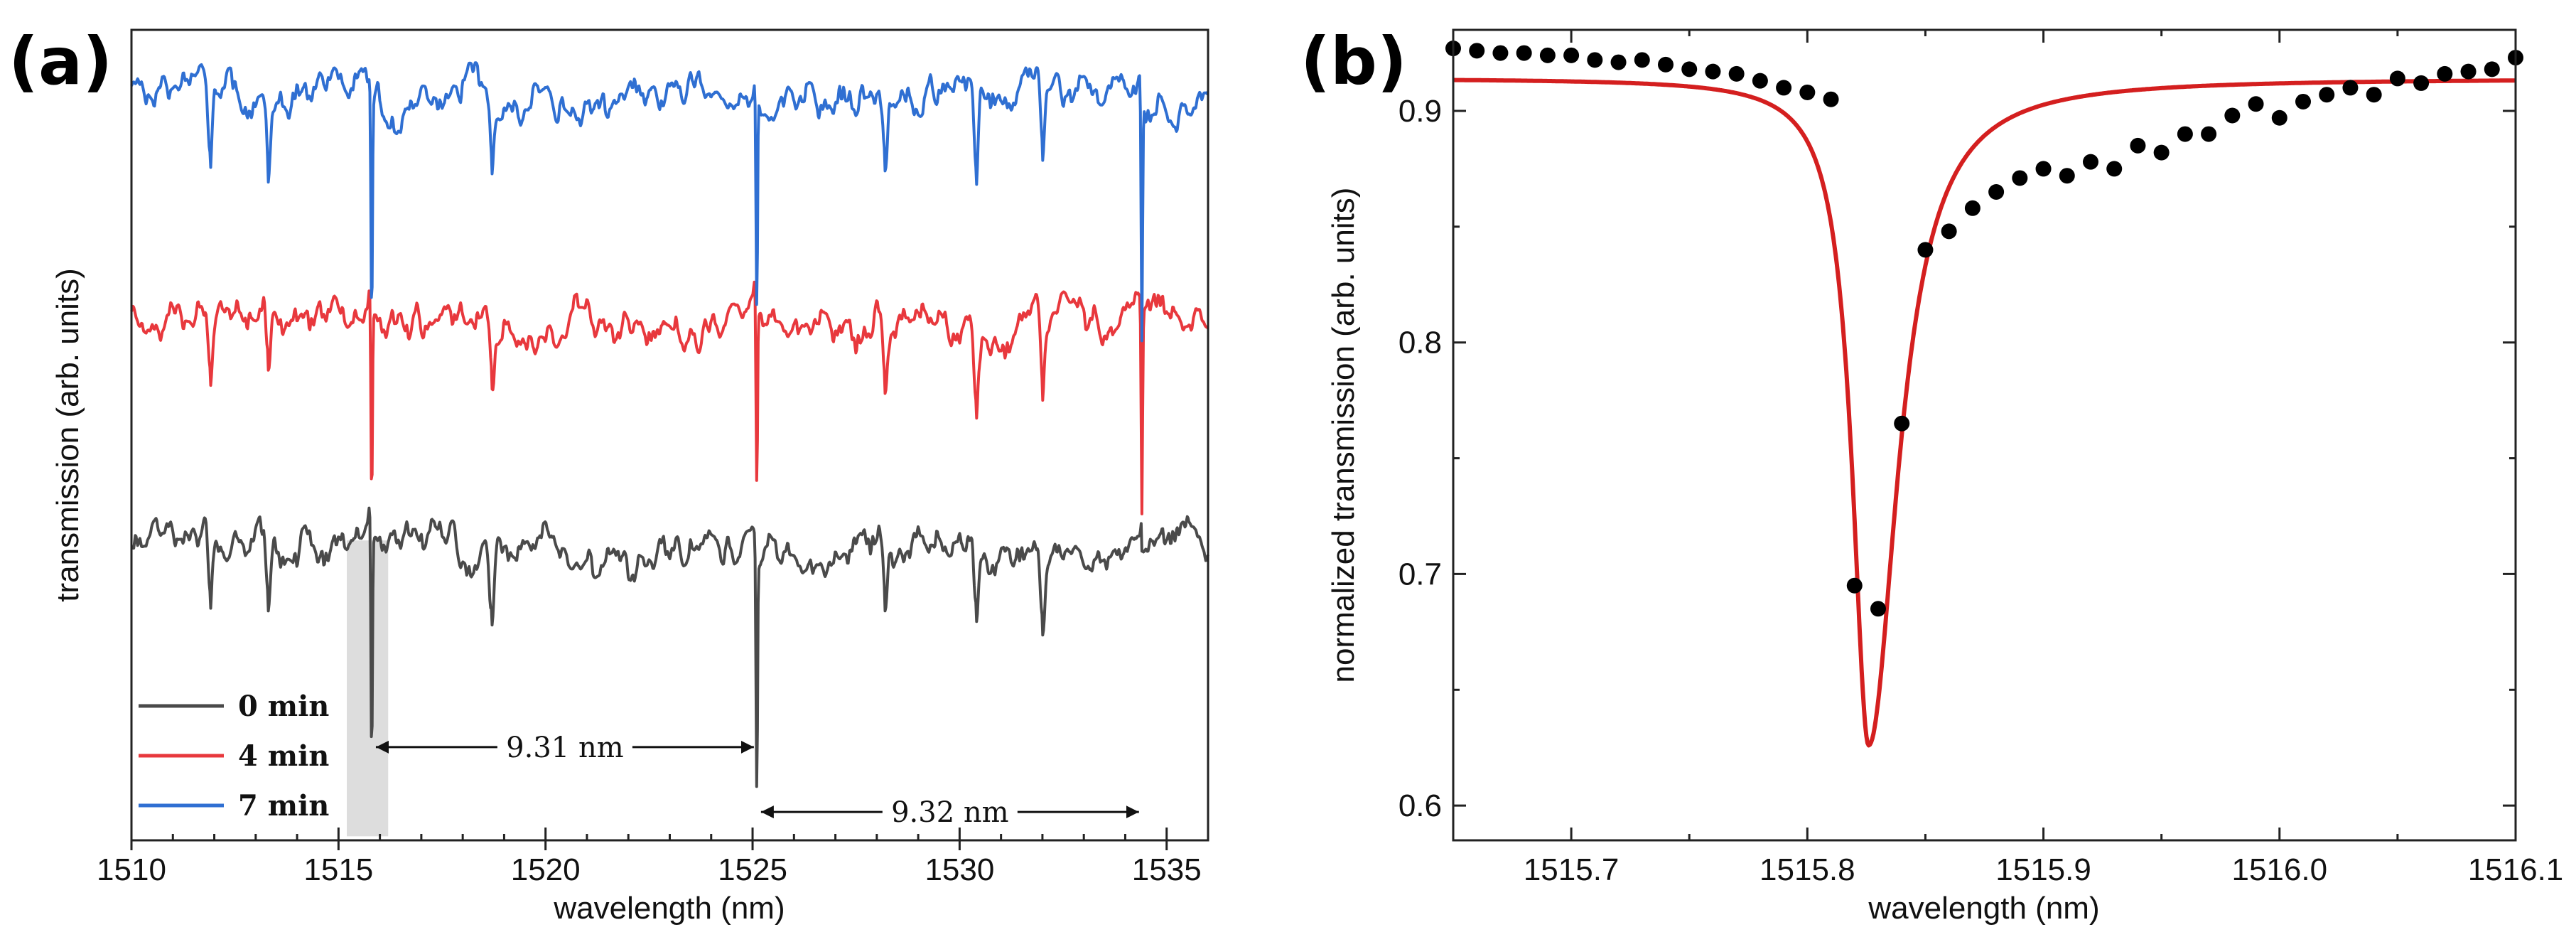  I want to click on fsr-annotation-label-2: 9.32 nm, so click(950, 812).